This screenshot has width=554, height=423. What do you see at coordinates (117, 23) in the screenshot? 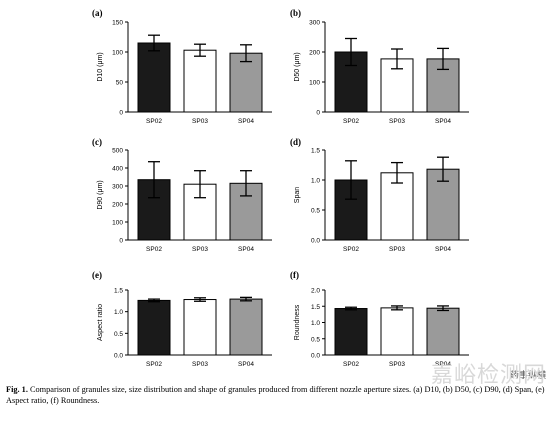
I see `y-tick-label: 150` at bounding box center [117, 23].